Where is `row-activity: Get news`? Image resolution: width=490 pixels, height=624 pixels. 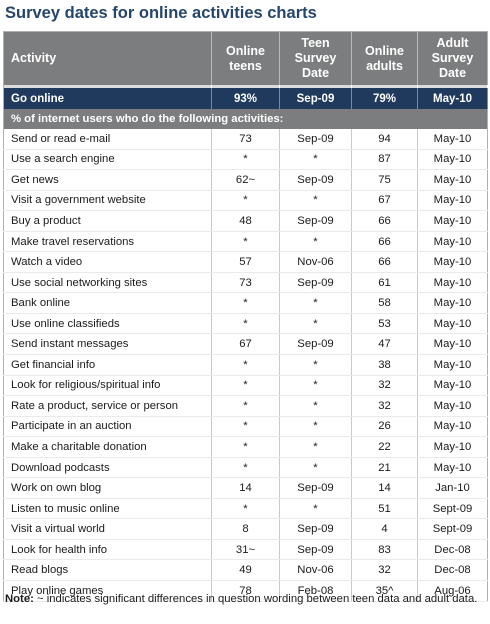
row-activity: Get news is located at coordinates (107, 180).